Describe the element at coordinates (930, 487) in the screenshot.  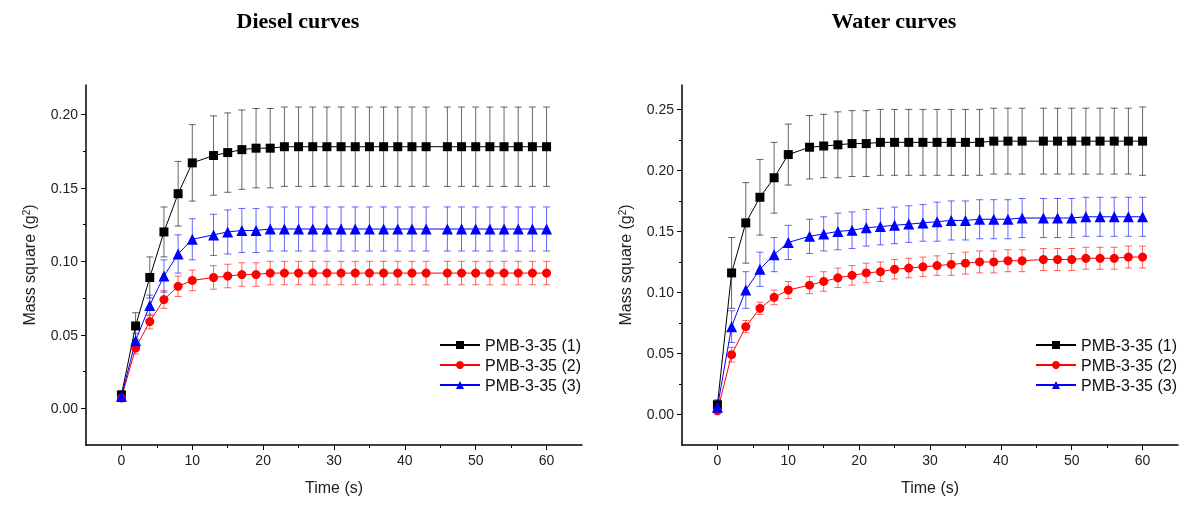
I see `x-axis-title: Time (s)` at that location.